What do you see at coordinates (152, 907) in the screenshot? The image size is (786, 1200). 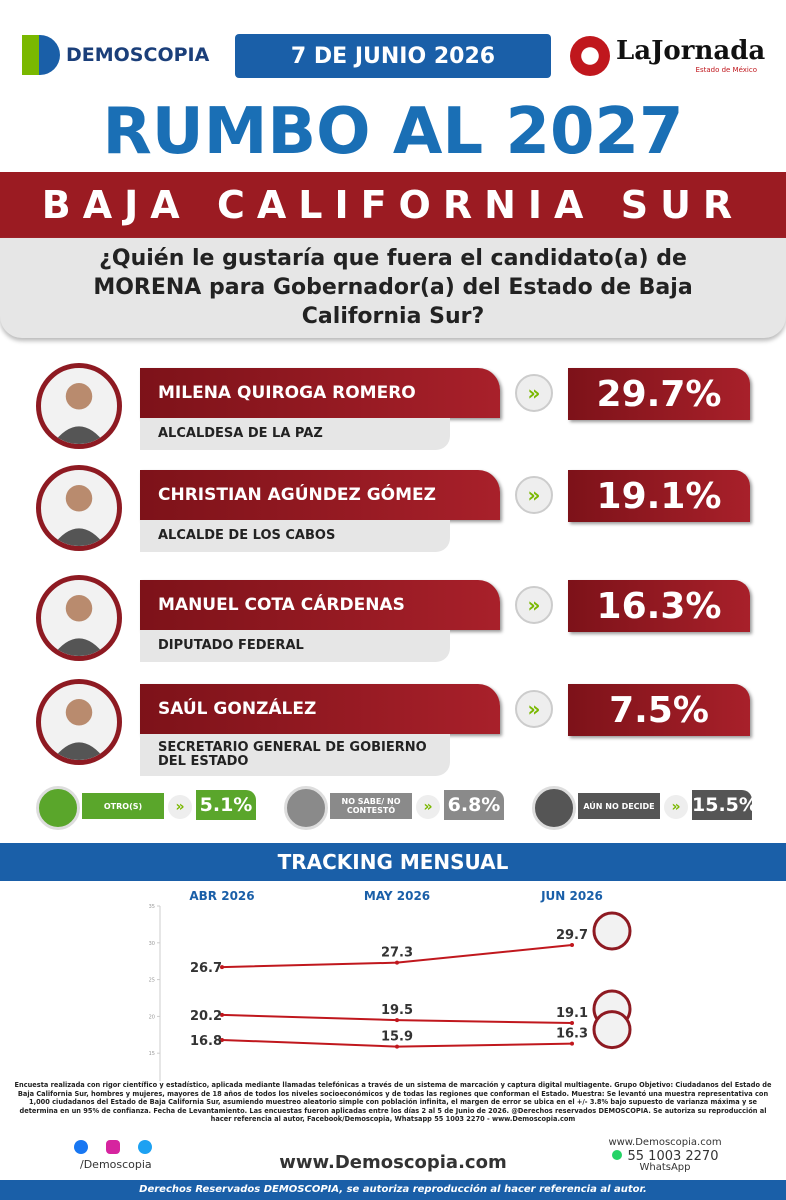 I see `y-tick-label: 35` at bounding box center [152, 907].